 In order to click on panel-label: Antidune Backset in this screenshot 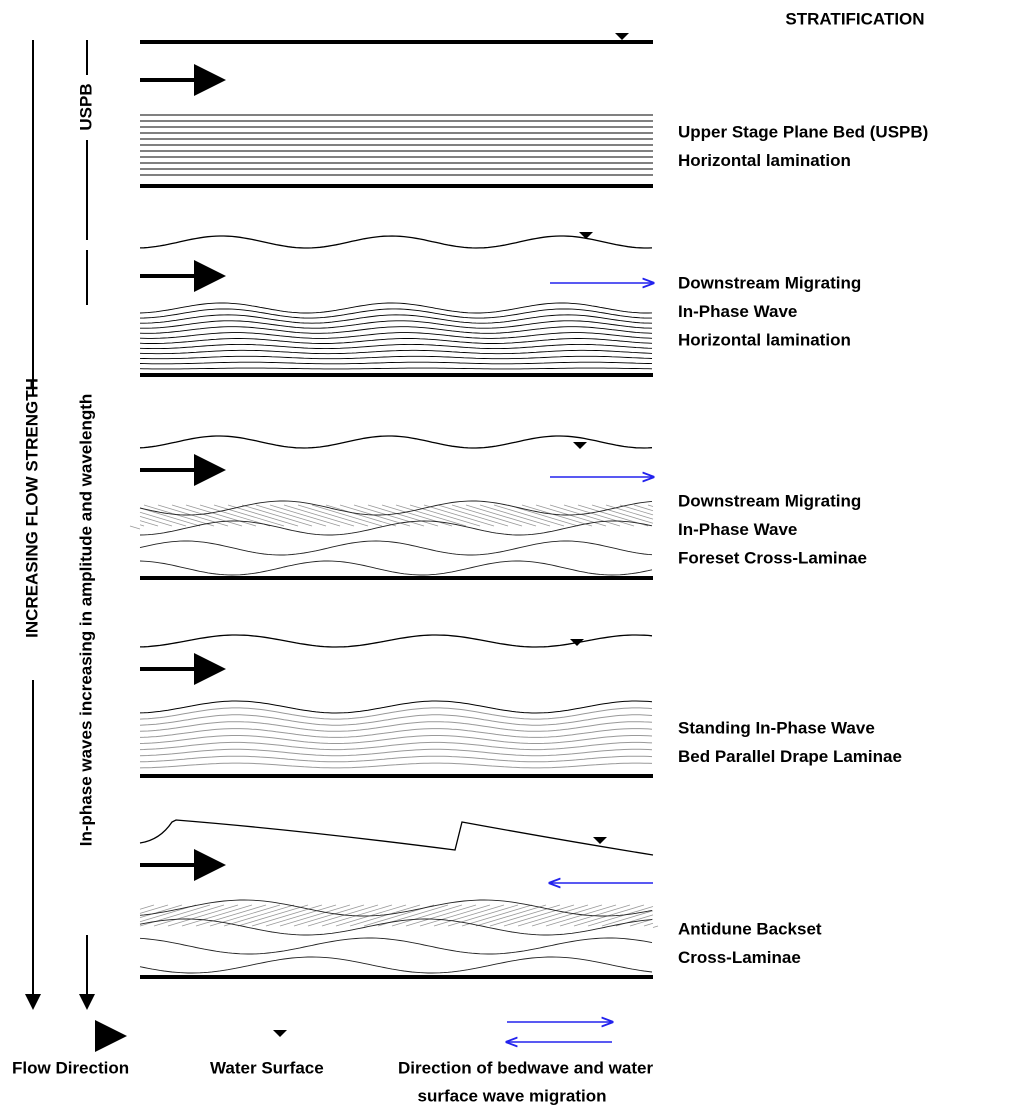, I will do `click(750, 928)`.